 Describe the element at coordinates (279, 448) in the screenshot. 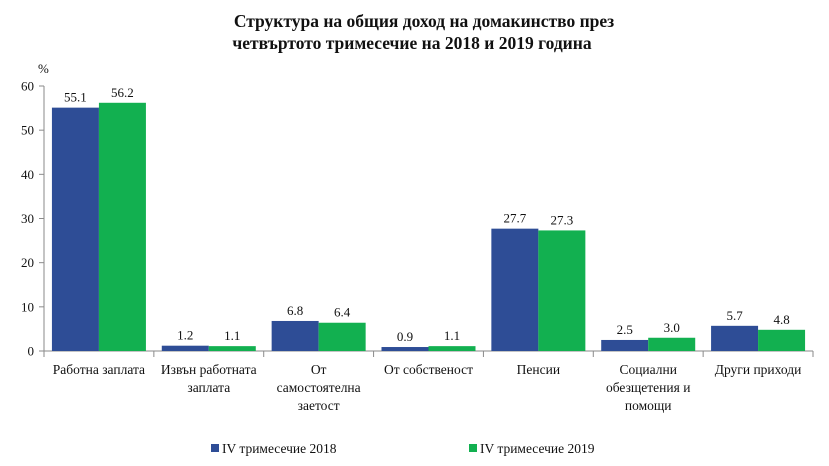

I see `legend-label-2018: IV тримесечие 2018` at that location.